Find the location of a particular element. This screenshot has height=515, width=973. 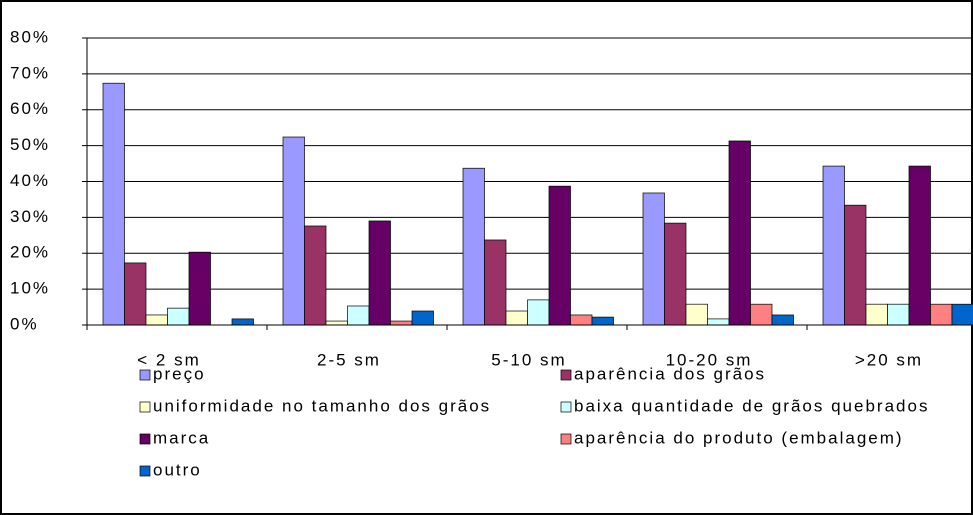

y-tick-label: 30% is located at coordinates (30, 216).